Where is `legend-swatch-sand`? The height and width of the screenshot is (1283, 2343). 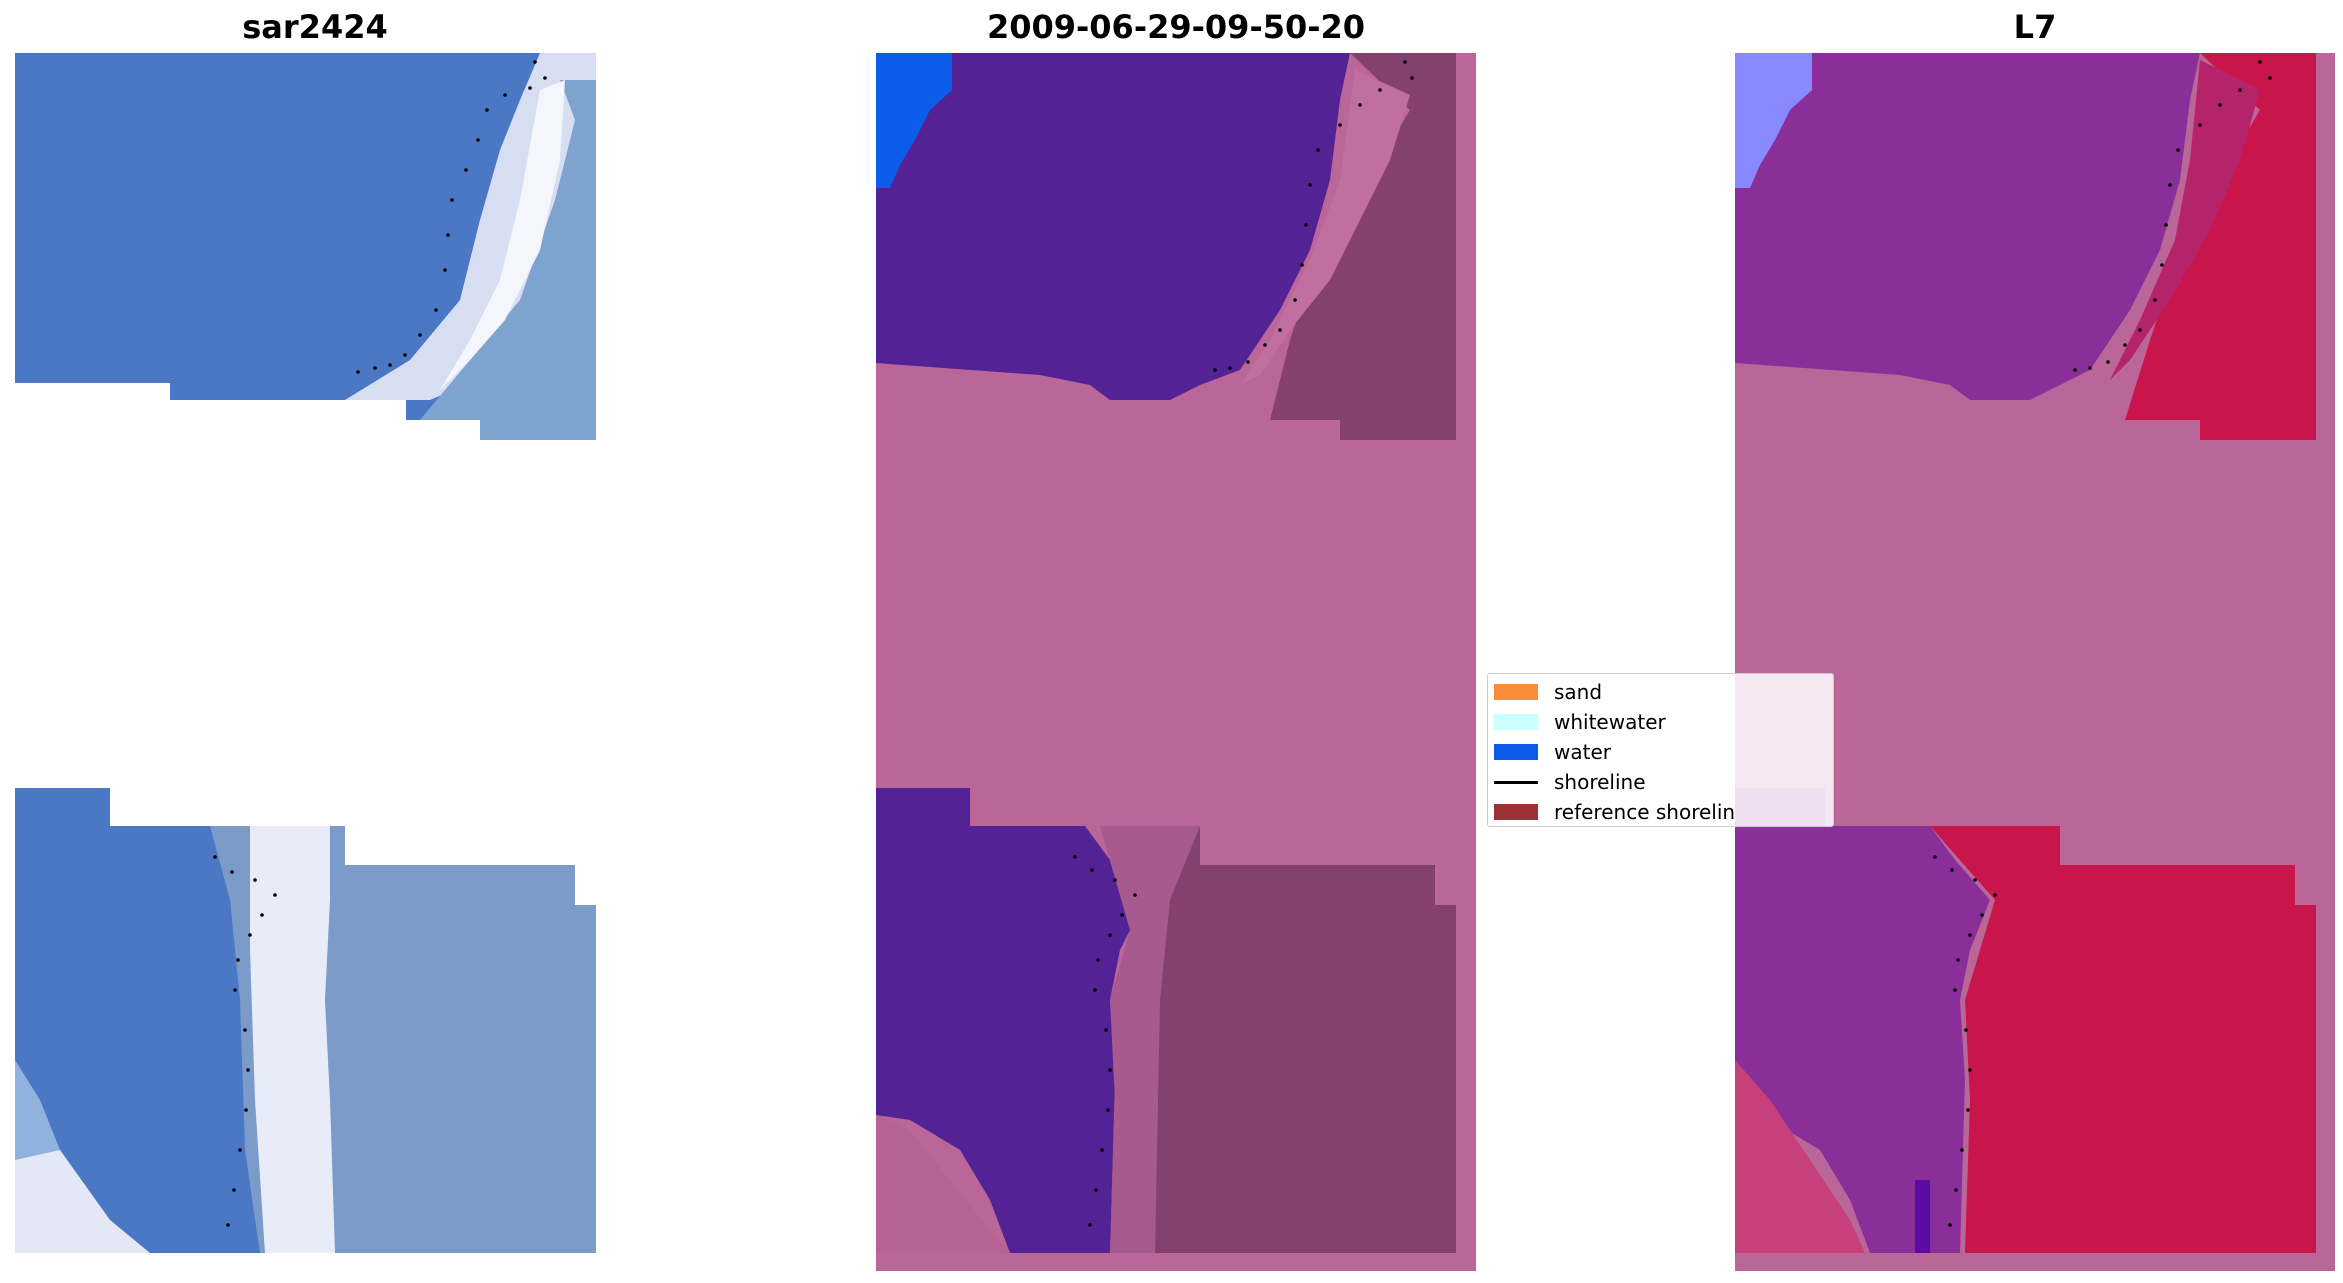
legend-swatch-sand is located at coordinates (1516, 692).